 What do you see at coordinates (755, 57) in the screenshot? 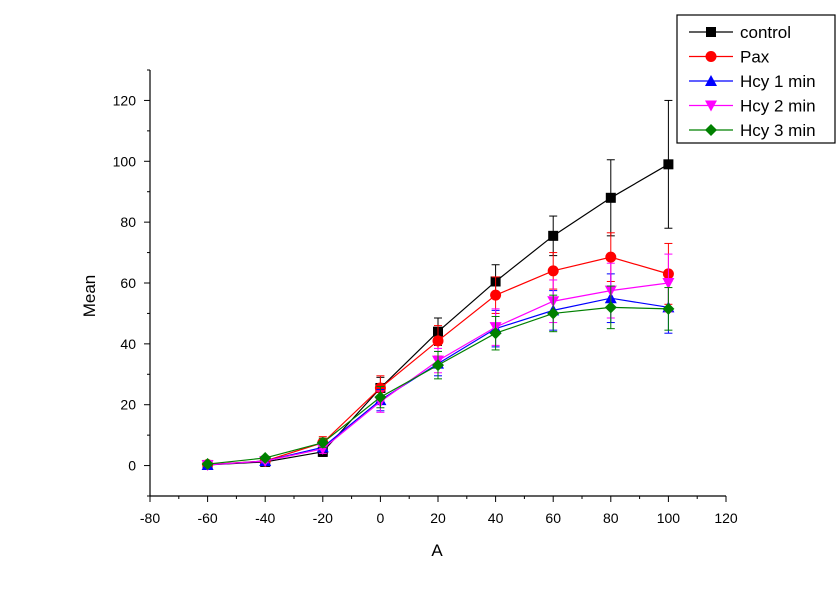
I see `legend-label: Pax` at bounding box center [755, 57].